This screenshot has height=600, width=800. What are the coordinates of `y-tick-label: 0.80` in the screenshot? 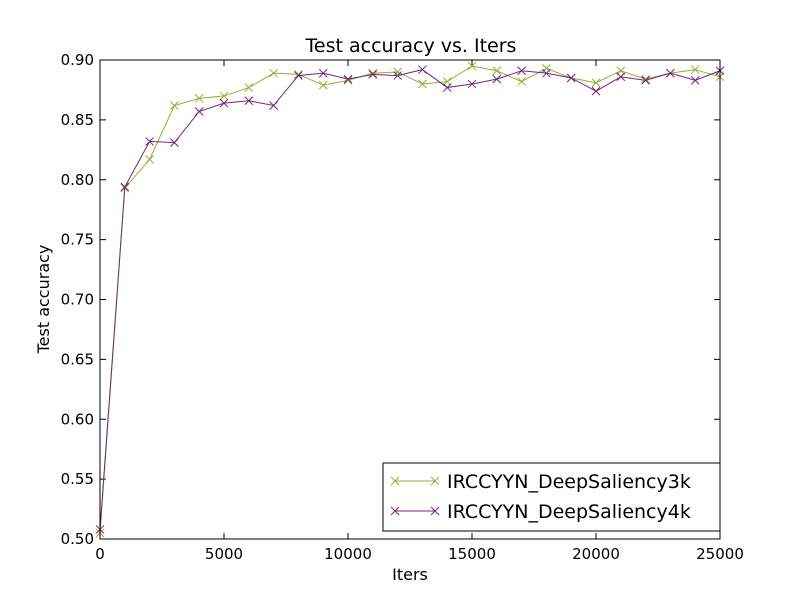 It's located at (77, 180).